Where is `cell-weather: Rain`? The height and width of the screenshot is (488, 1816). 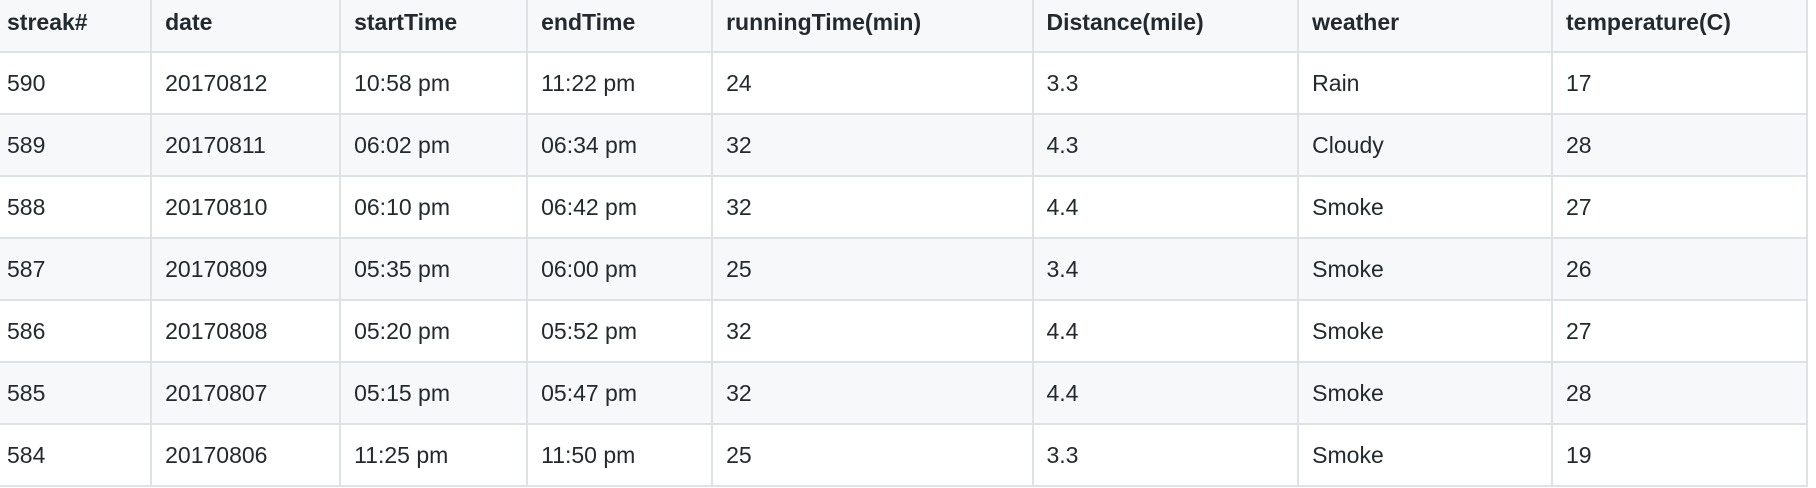 cell-weather: Rain is located at coordinates (1425, 83).